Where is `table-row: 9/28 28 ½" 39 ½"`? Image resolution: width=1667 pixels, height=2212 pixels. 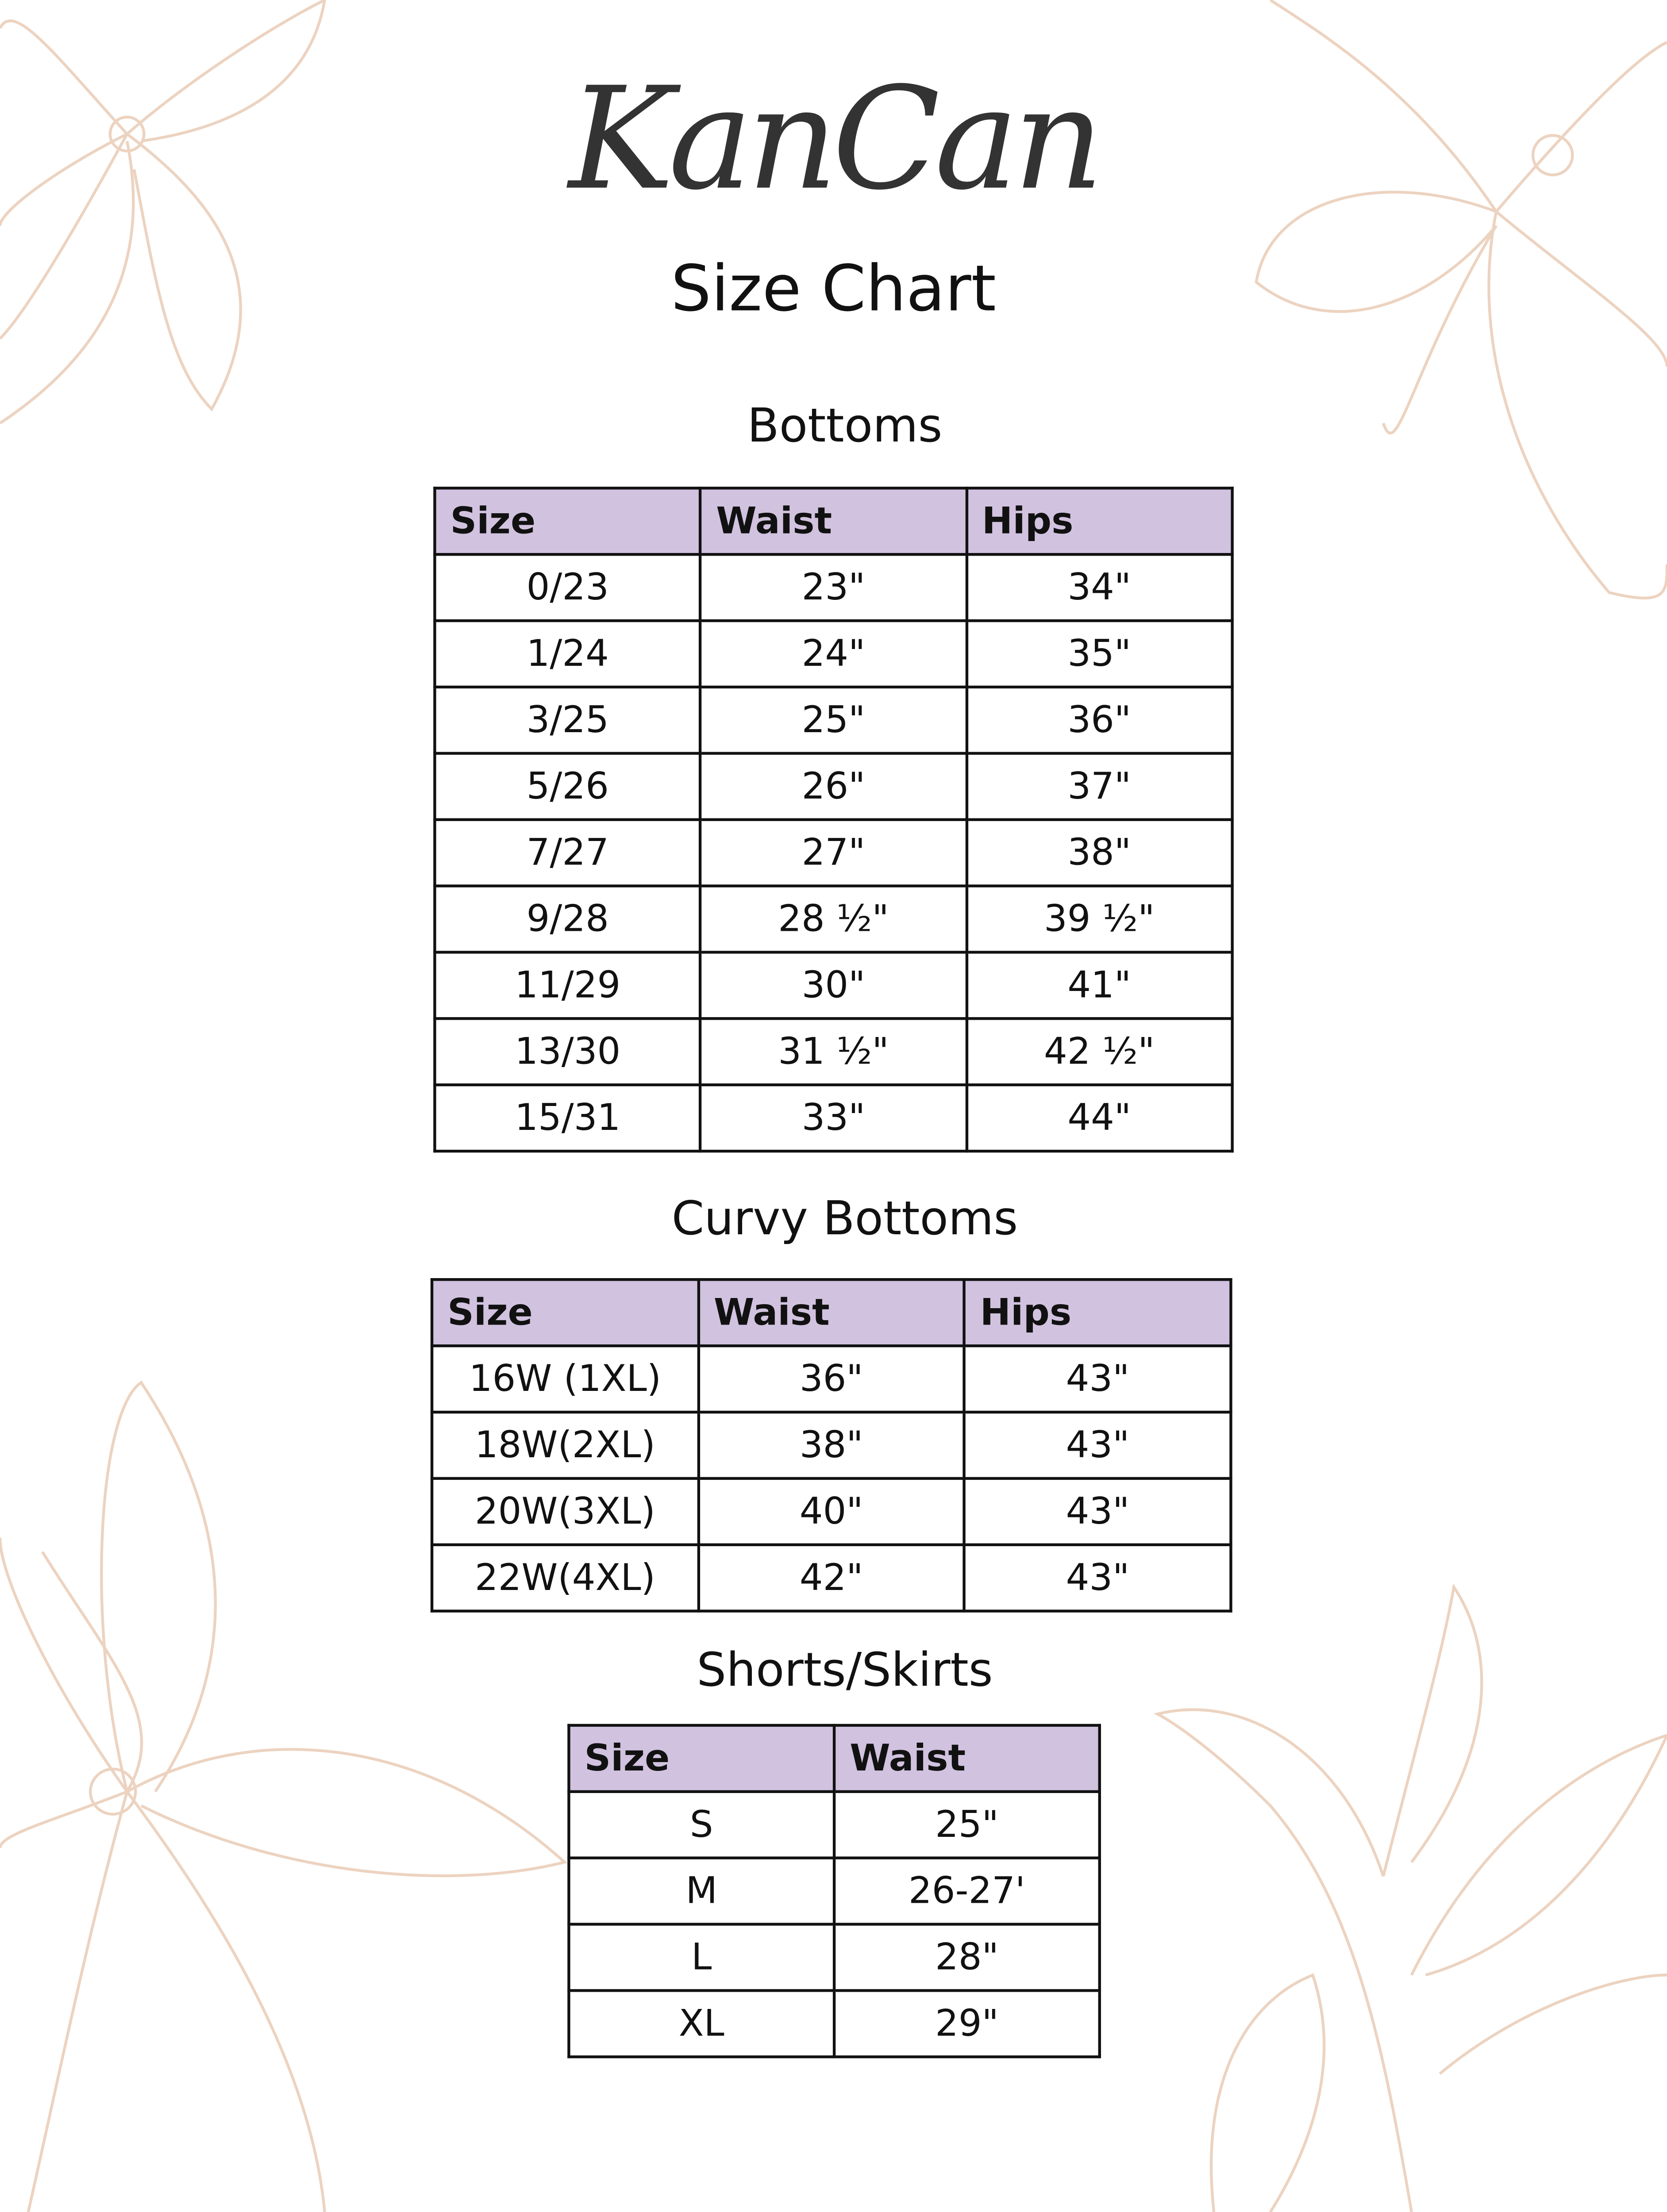
table-row: 9/28 28 ½" 39 ½" is located at coordinates (833, 919).